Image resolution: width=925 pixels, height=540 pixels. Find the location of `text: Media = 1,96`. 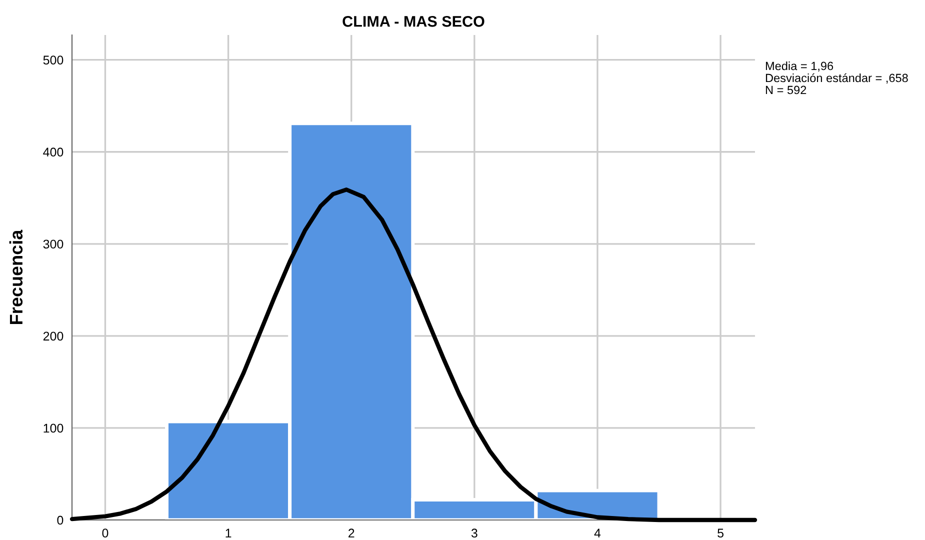

text: Media = 1,96 is located at coordinates (800, 67).